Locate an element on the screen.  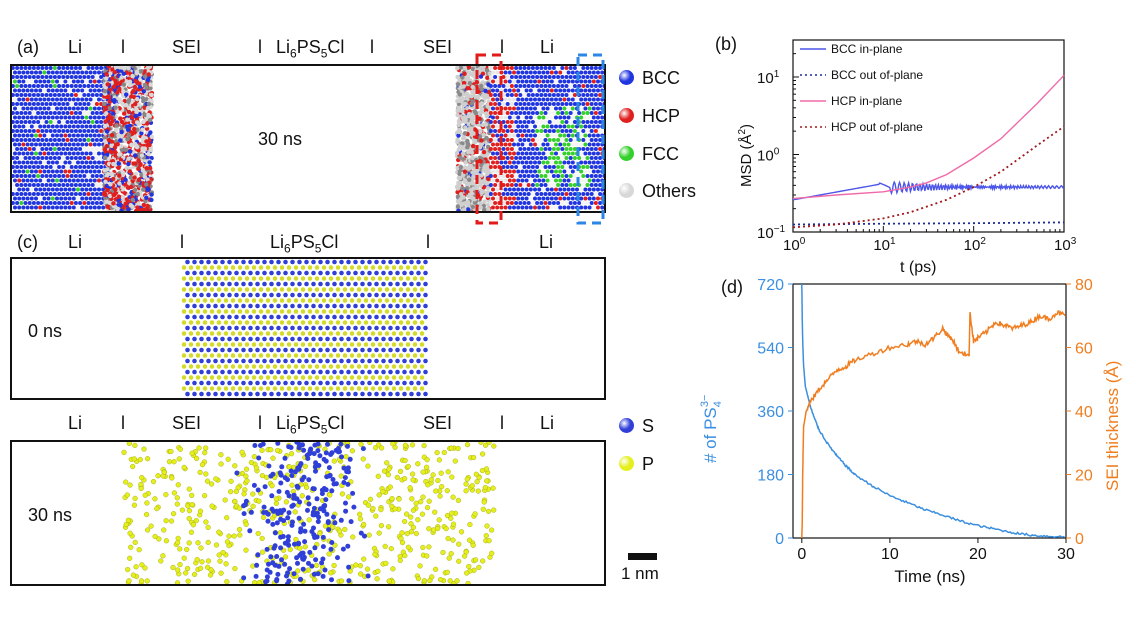
li-left-label: Li is located at coordinates (75, 423).